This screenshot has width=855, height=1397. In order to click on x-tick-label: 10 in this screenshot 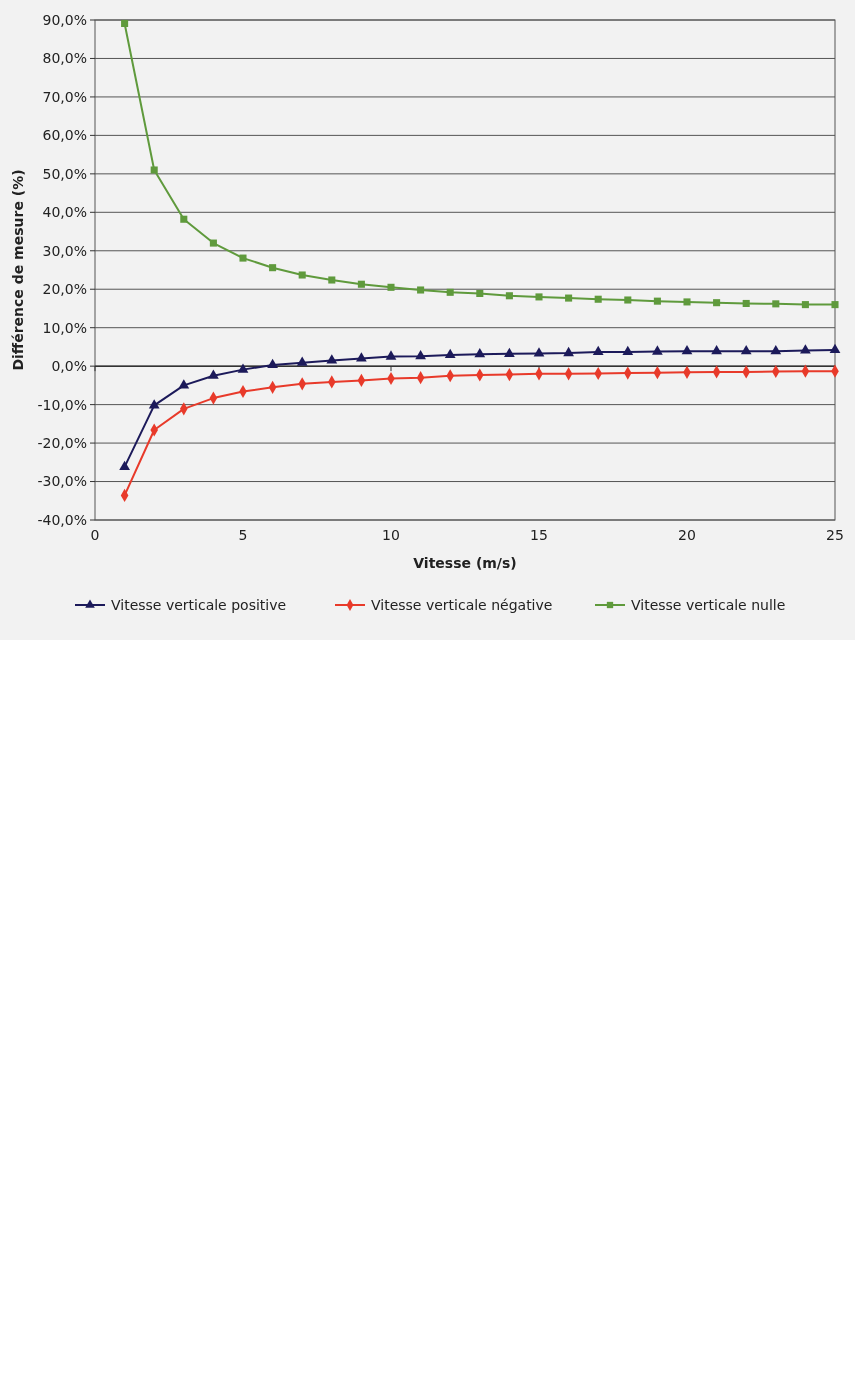, I will do `click(391, 535)`.